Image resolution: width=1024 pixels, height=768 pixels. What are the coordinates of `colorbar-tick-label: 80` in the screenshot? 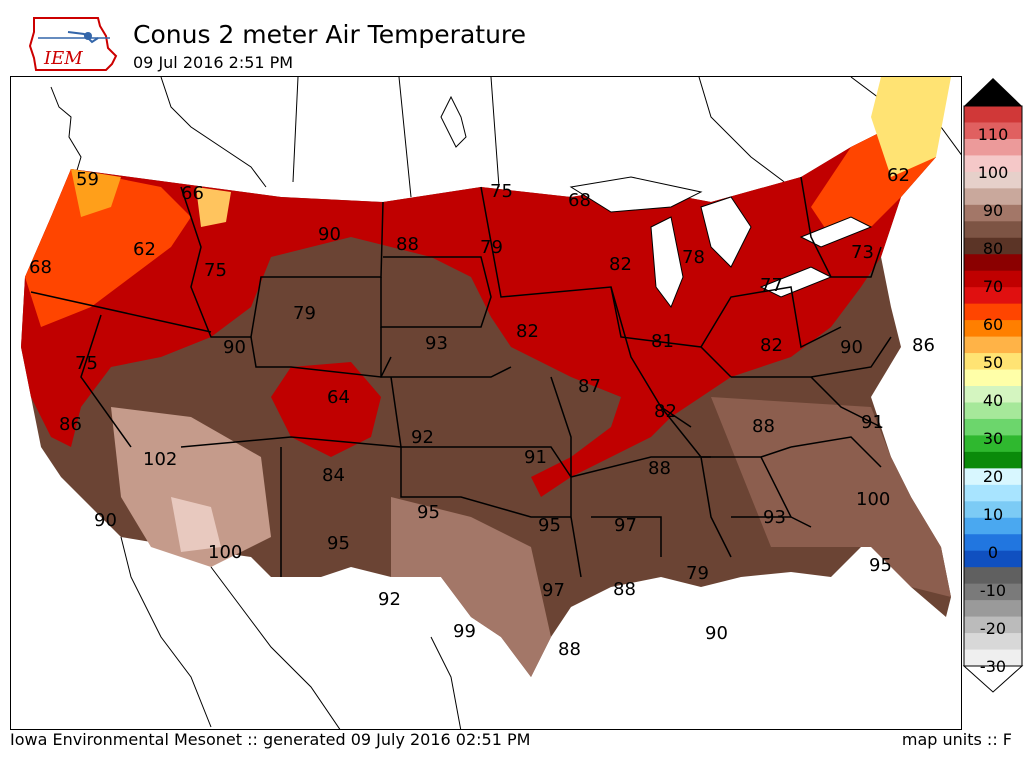 It's located at (993, 248).